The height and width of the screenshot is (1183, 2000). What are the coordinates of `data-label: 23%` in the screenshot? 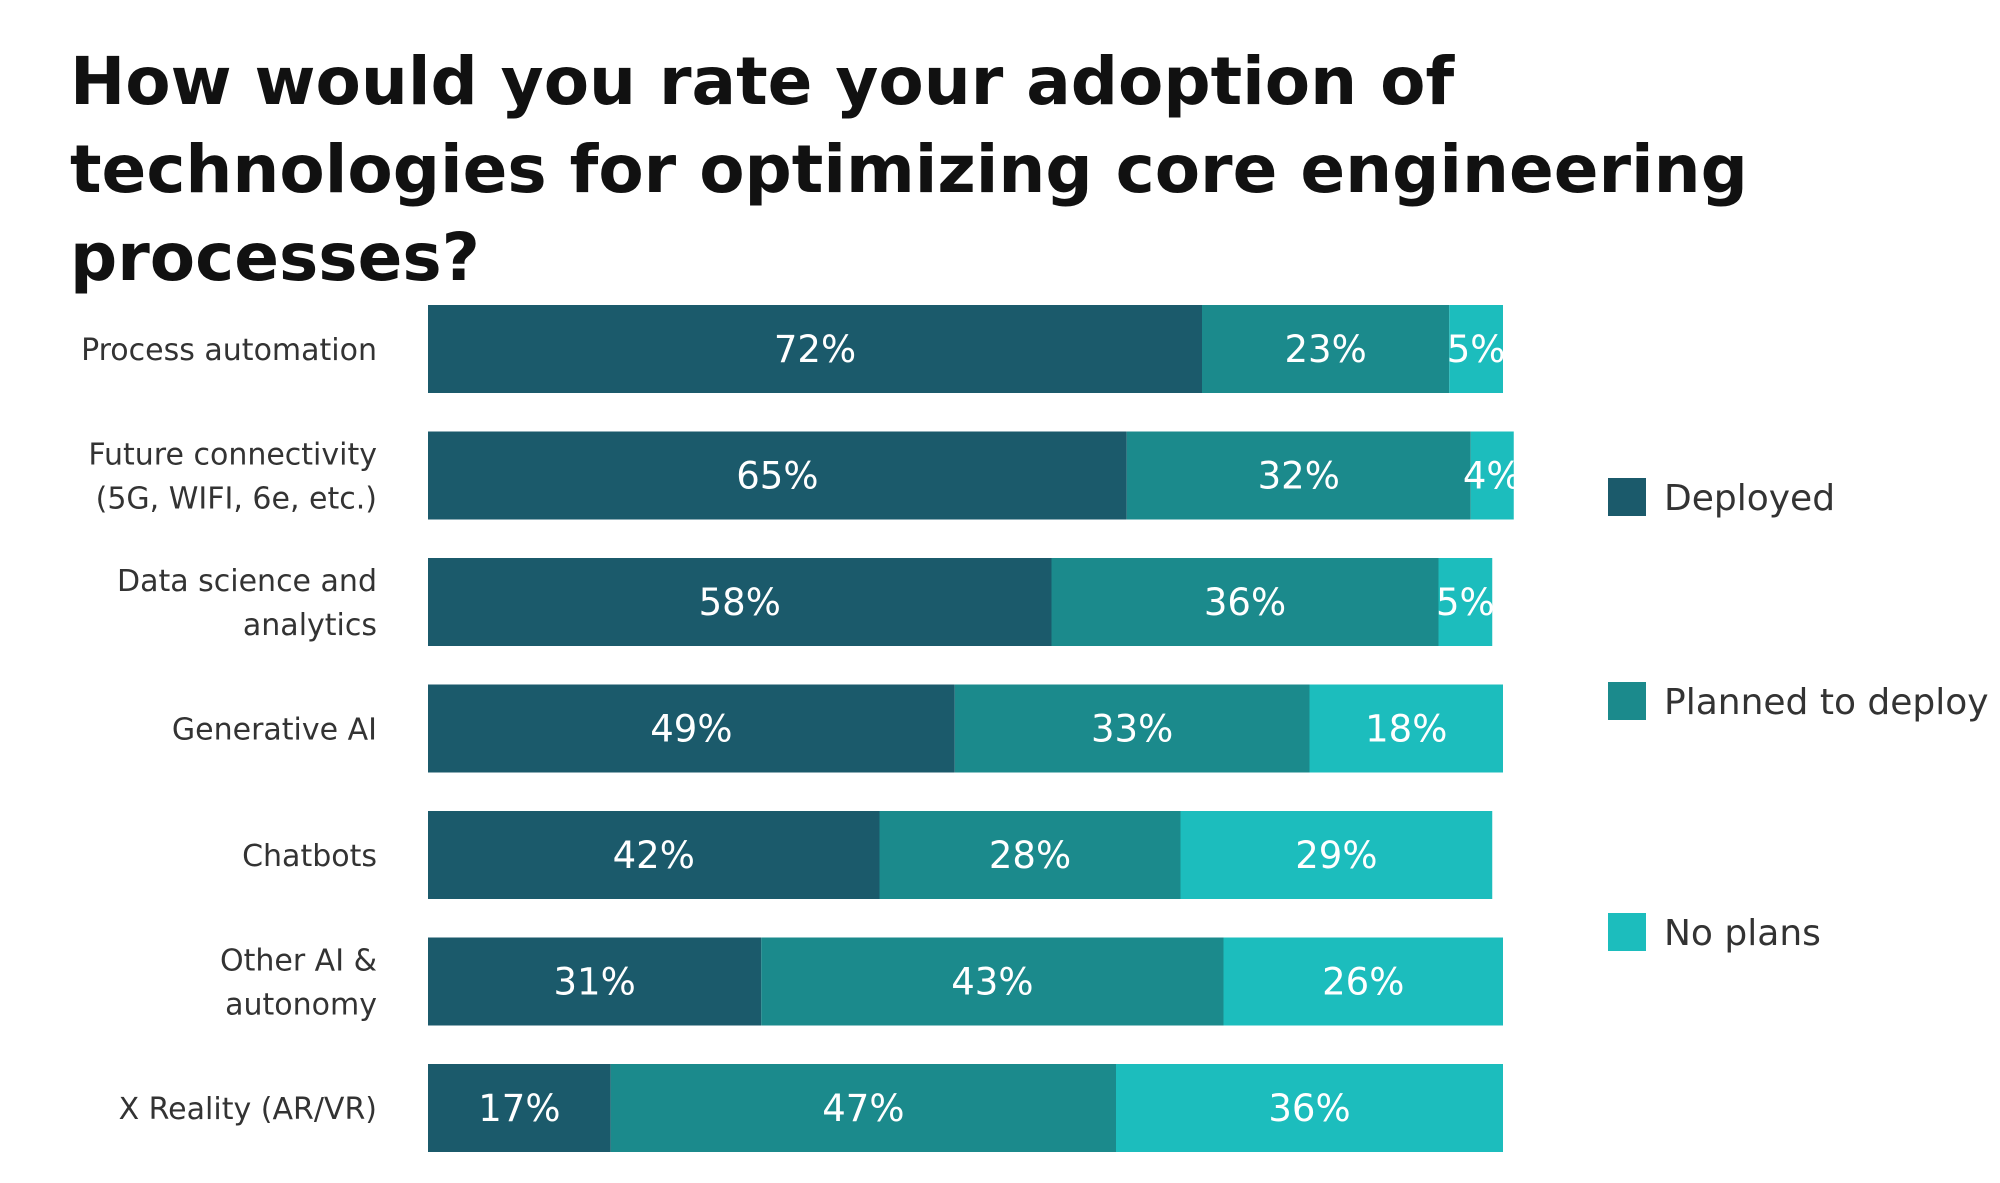 It's located at (1326, 349).